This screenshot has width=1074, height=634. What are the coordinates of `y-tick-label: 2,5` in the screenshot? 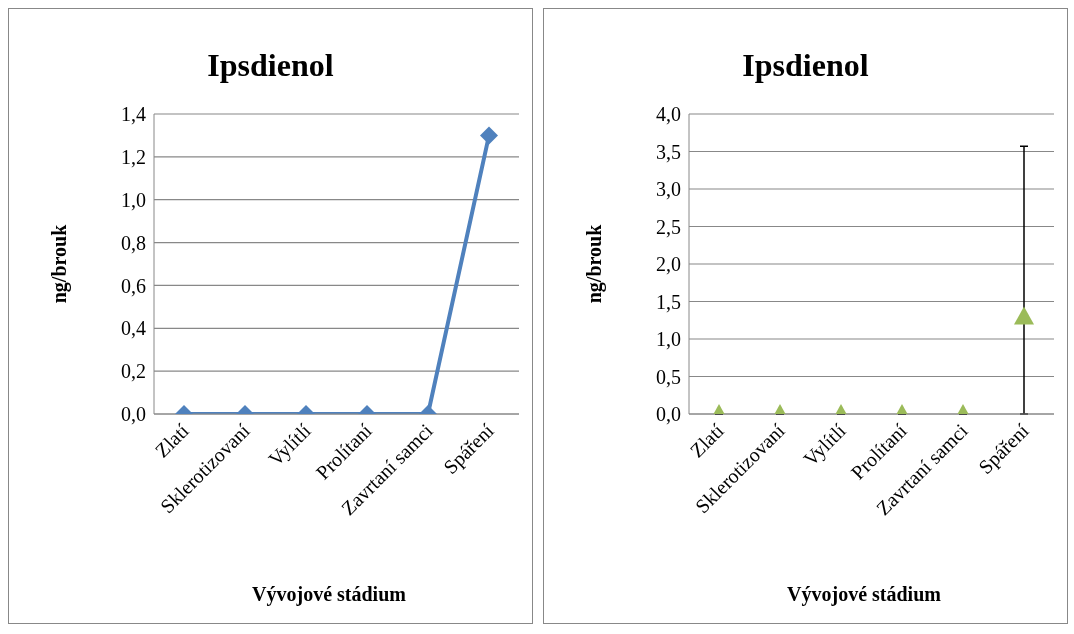 It's located at (668, 226).